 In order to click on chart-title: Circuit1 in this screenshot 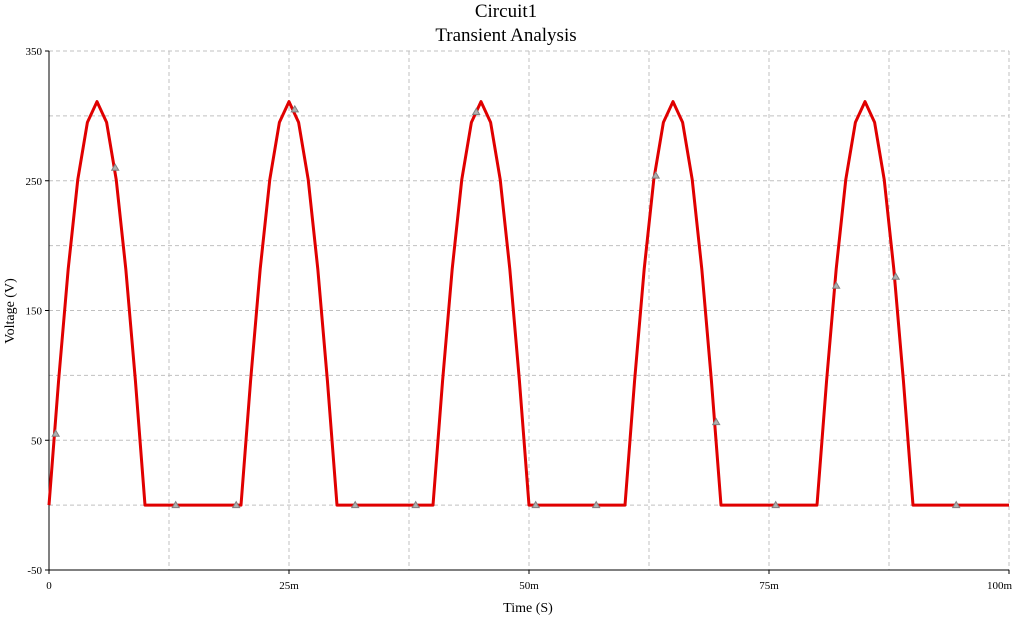, I will do `click(506, 11)`.